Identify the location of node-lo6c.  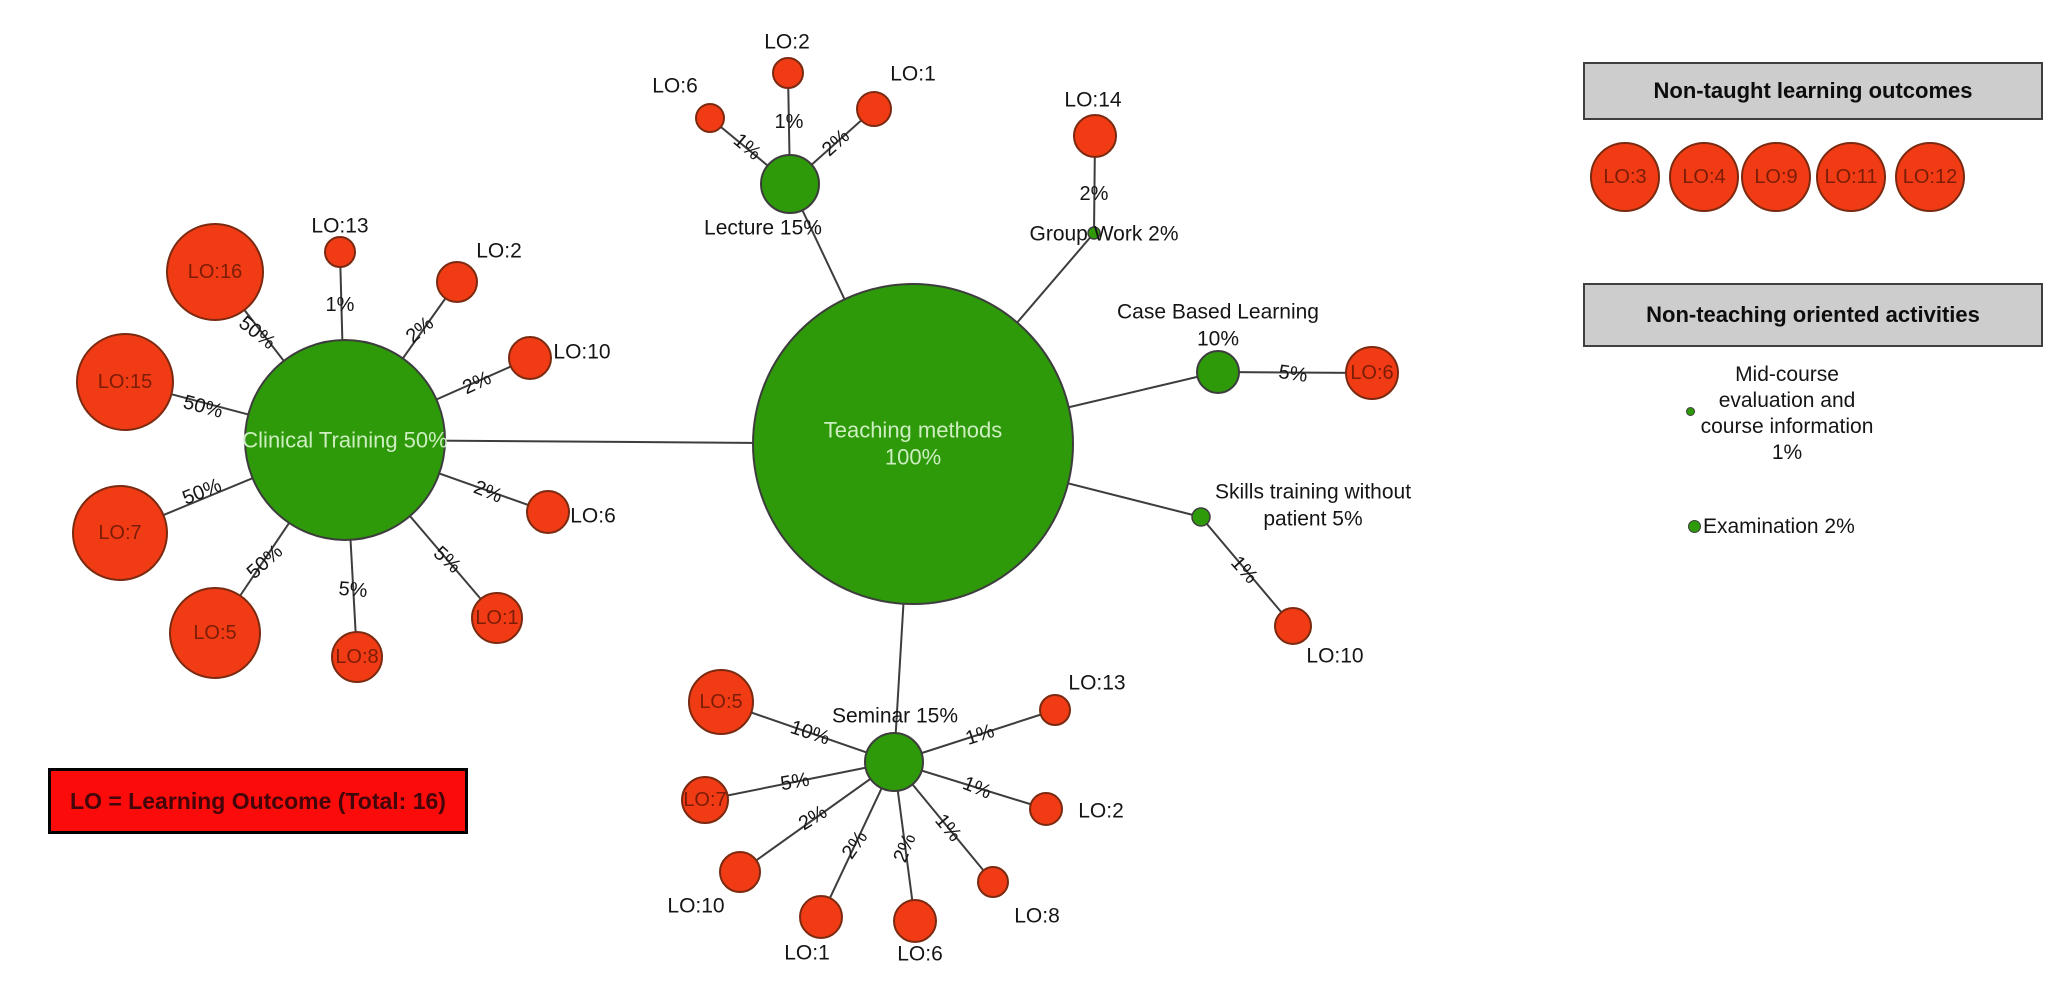
(548, 512).